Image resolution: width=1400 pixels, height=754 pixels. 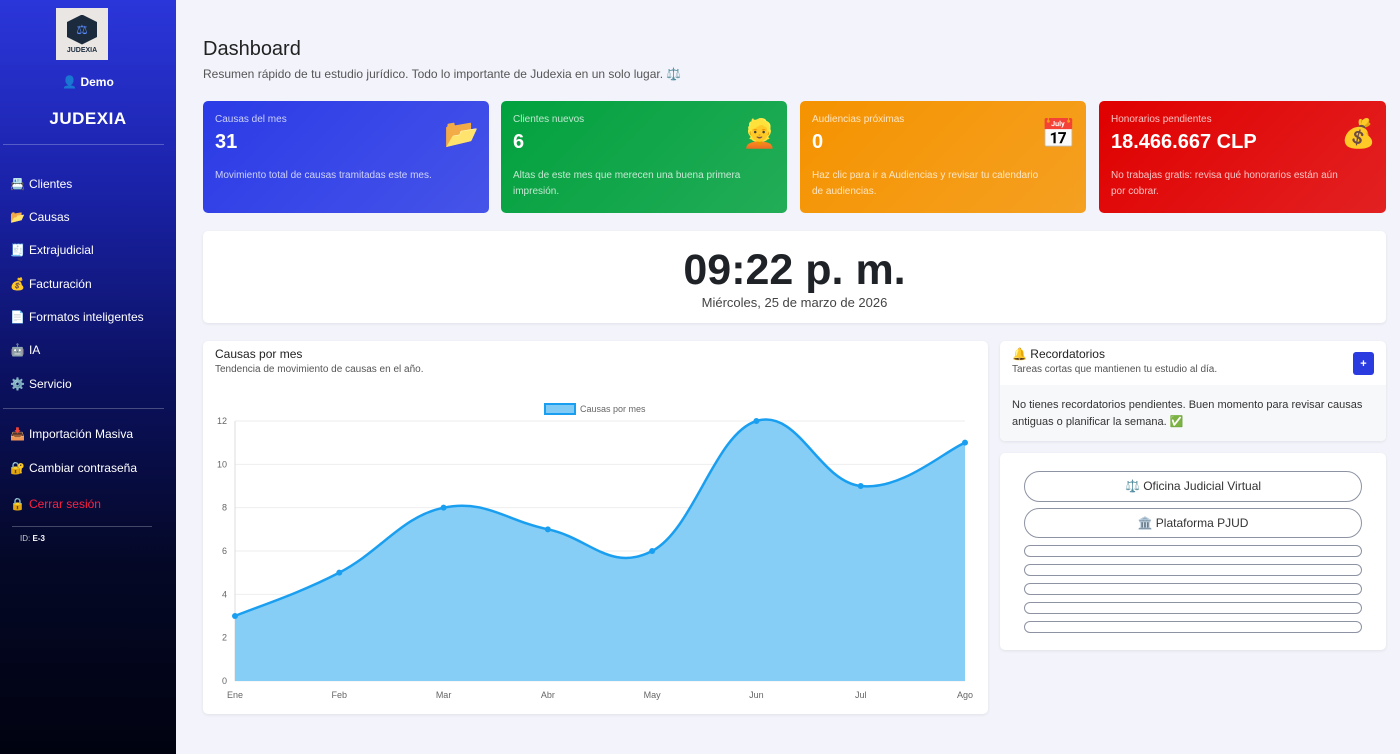 I want to click on x-tick-label: Abr, so click(x=548, y=695).